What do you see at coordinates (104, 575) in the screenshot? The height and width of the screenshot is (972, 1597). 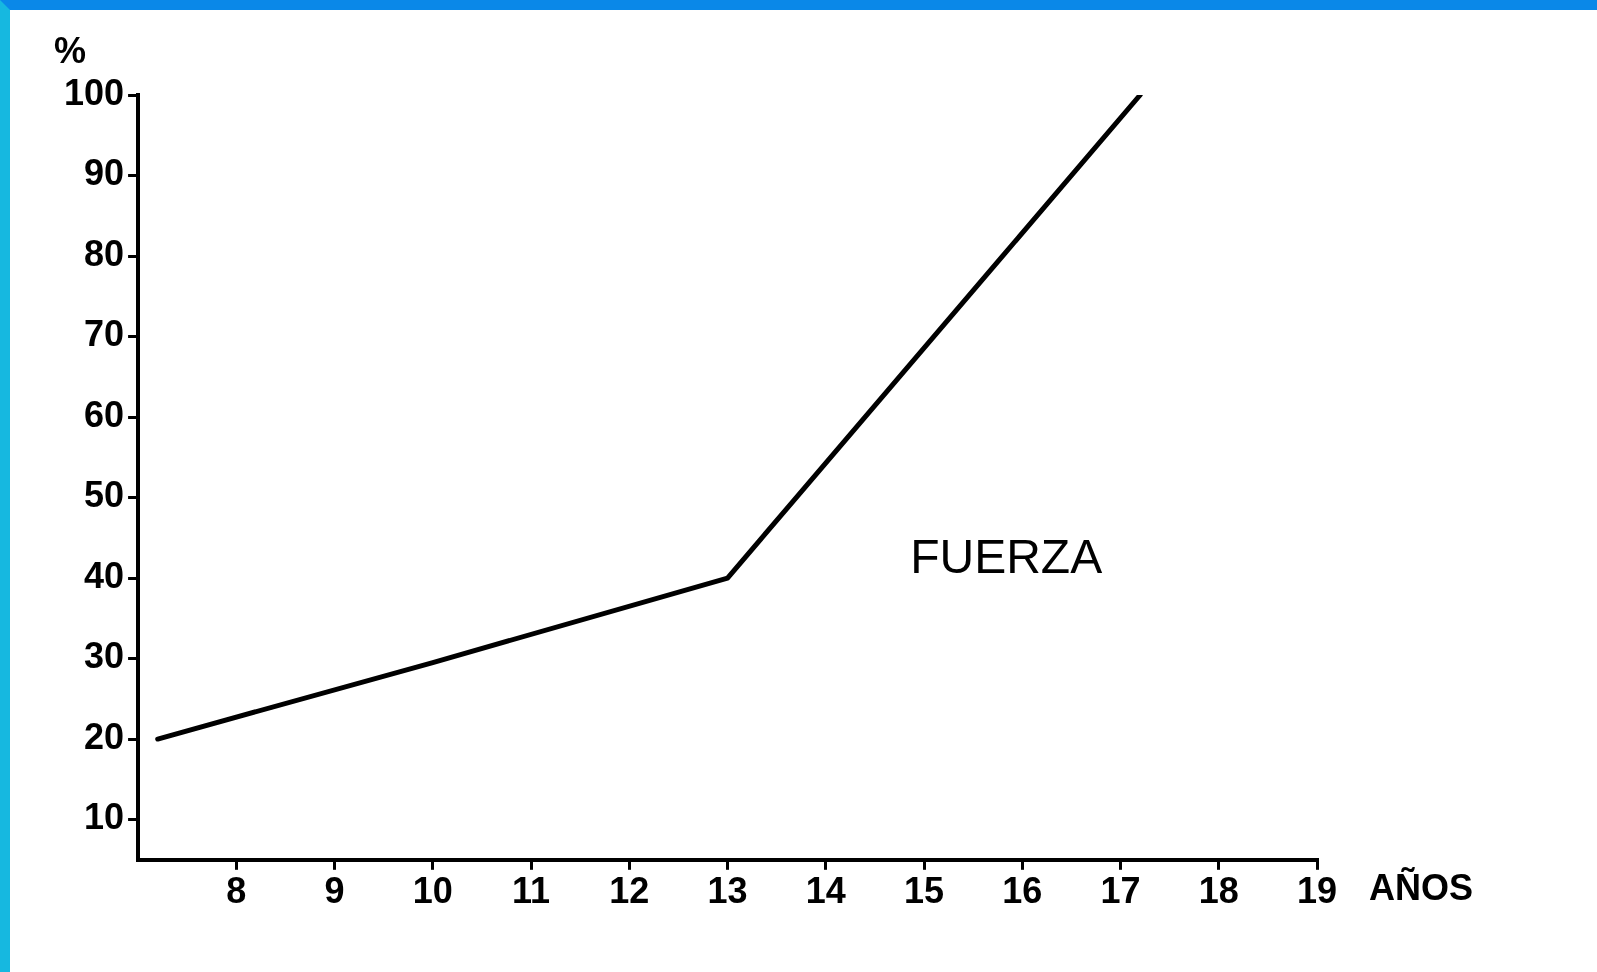 I see `y-tick-label: 40` at bounding box center [104, 575].